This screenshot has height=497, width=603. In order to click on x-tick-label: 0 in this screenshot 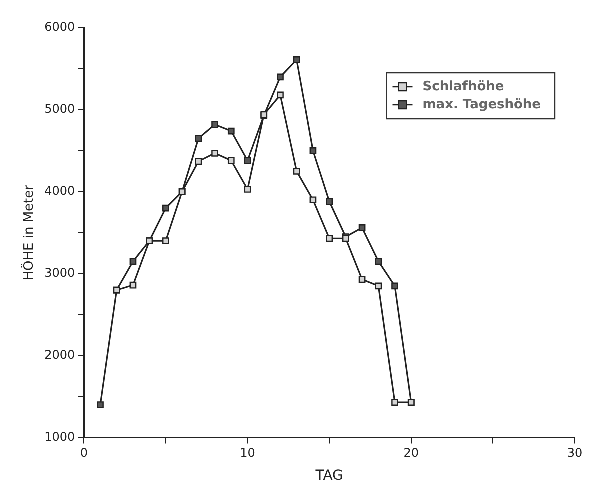, I will do `click(84, 453)`.